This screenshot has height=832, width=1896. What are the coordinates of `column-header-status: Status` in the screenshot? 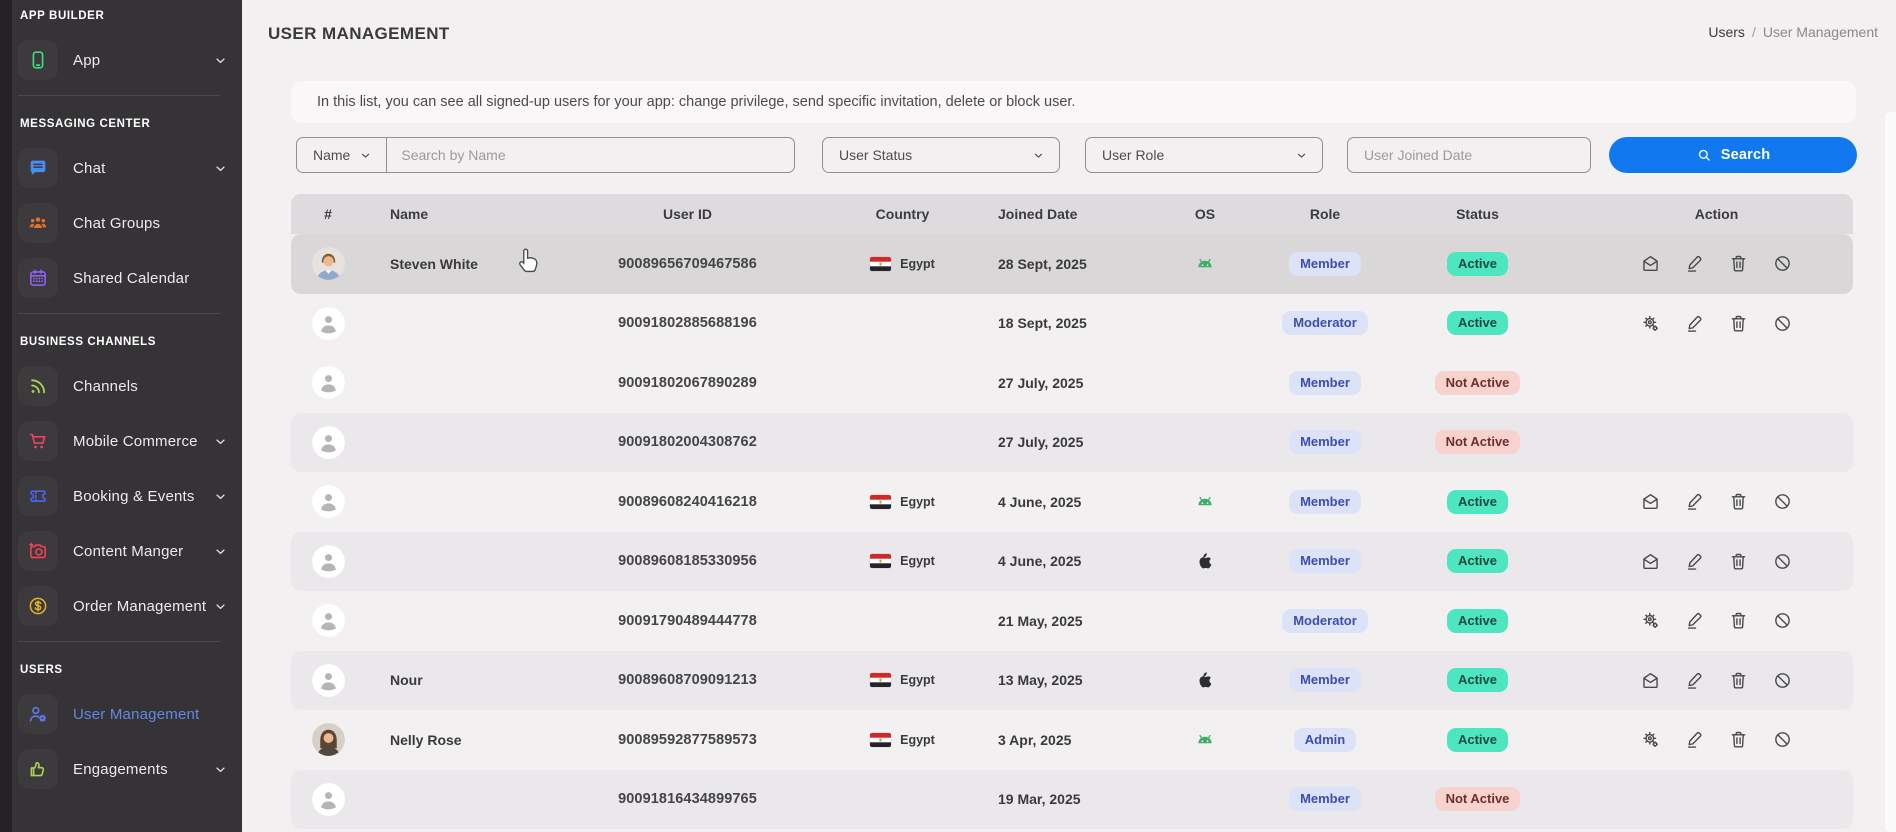 It's located at (1477, 214).